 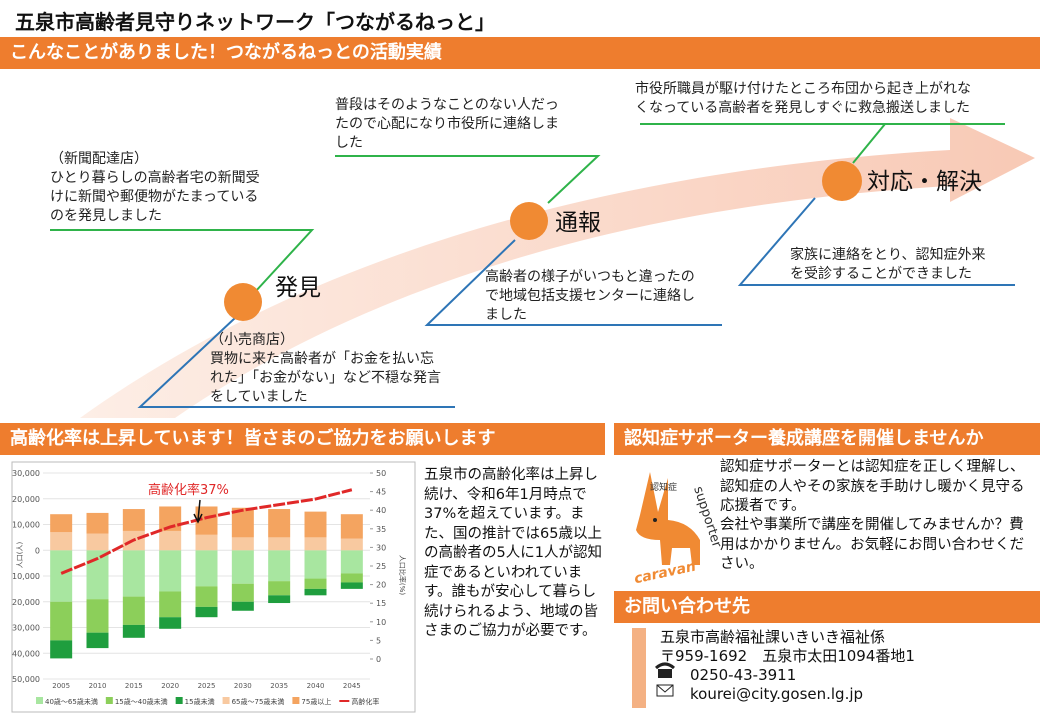 I want to click on annotation-arrow, so click(x=198, y=511).